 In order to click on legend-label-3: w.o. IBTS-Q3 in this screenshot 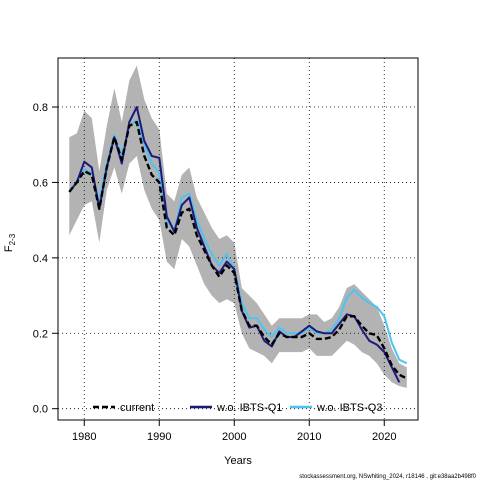, I will do `click(349, 408)`.